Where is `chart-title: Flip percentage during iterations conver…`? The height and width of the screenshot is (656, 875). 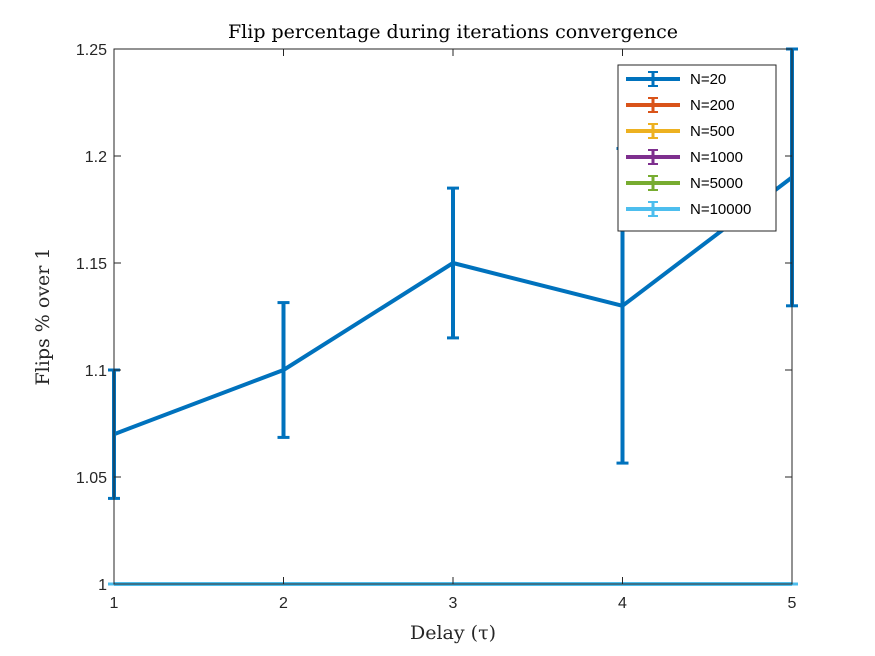 chart-title: Flip percentage during iterations conver… is located at coordinates (453, 32).